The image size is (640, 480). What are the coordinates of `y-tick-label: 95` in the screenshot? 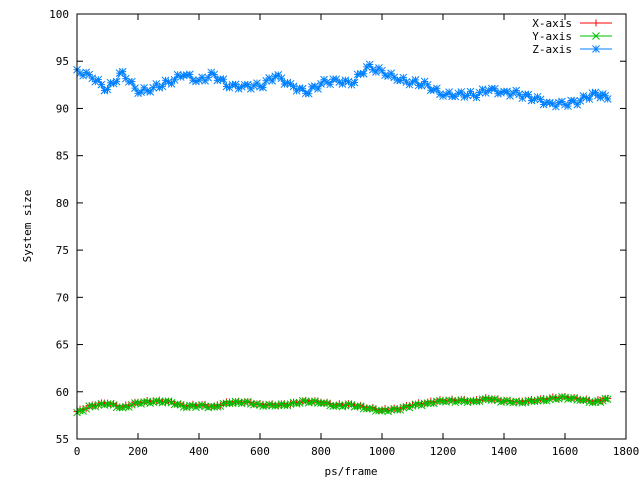 It's located at (62, 61).